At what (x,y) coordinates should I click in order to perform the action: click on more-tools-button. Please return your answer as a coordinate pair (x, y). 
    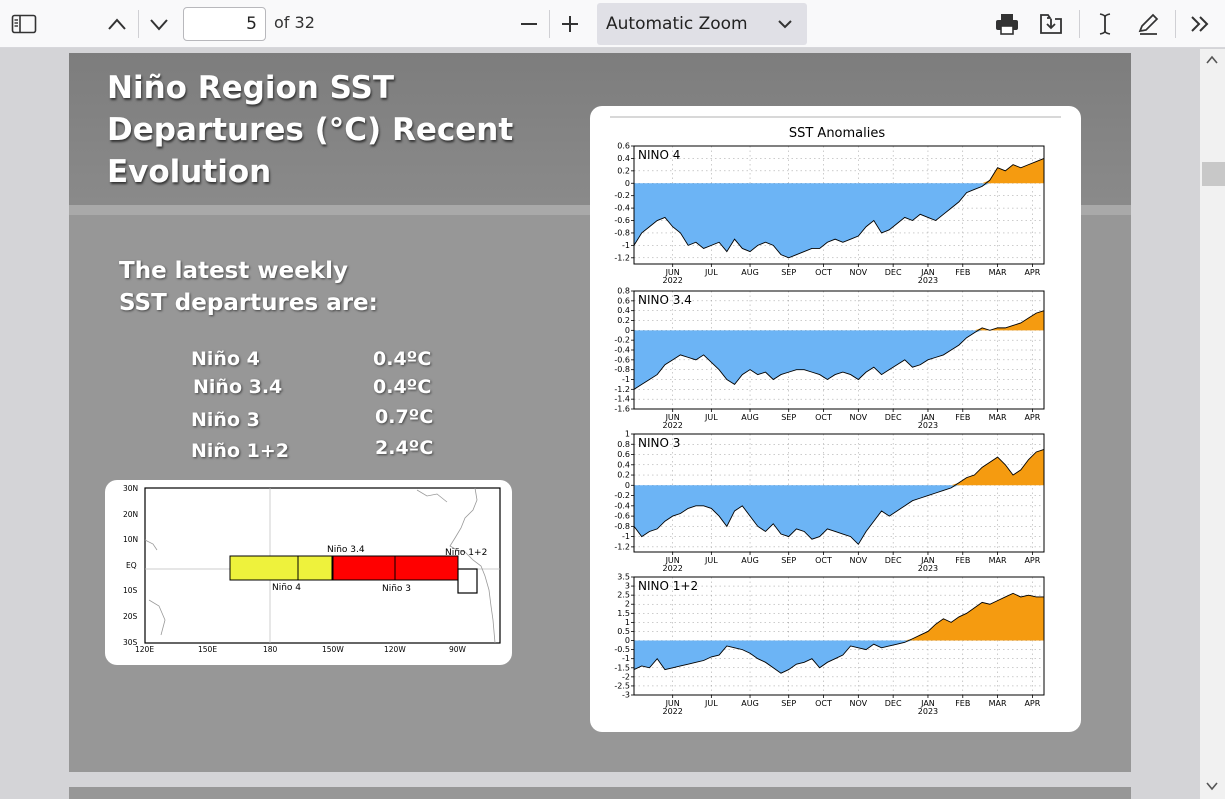
    Looking at the image, I should click on (1200, 24).